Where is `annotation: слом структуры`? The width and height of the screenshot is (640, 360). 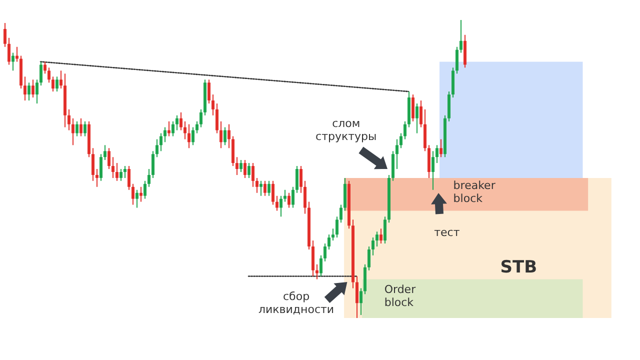
annotation: слом структуры is located at coordinates (346, 130).